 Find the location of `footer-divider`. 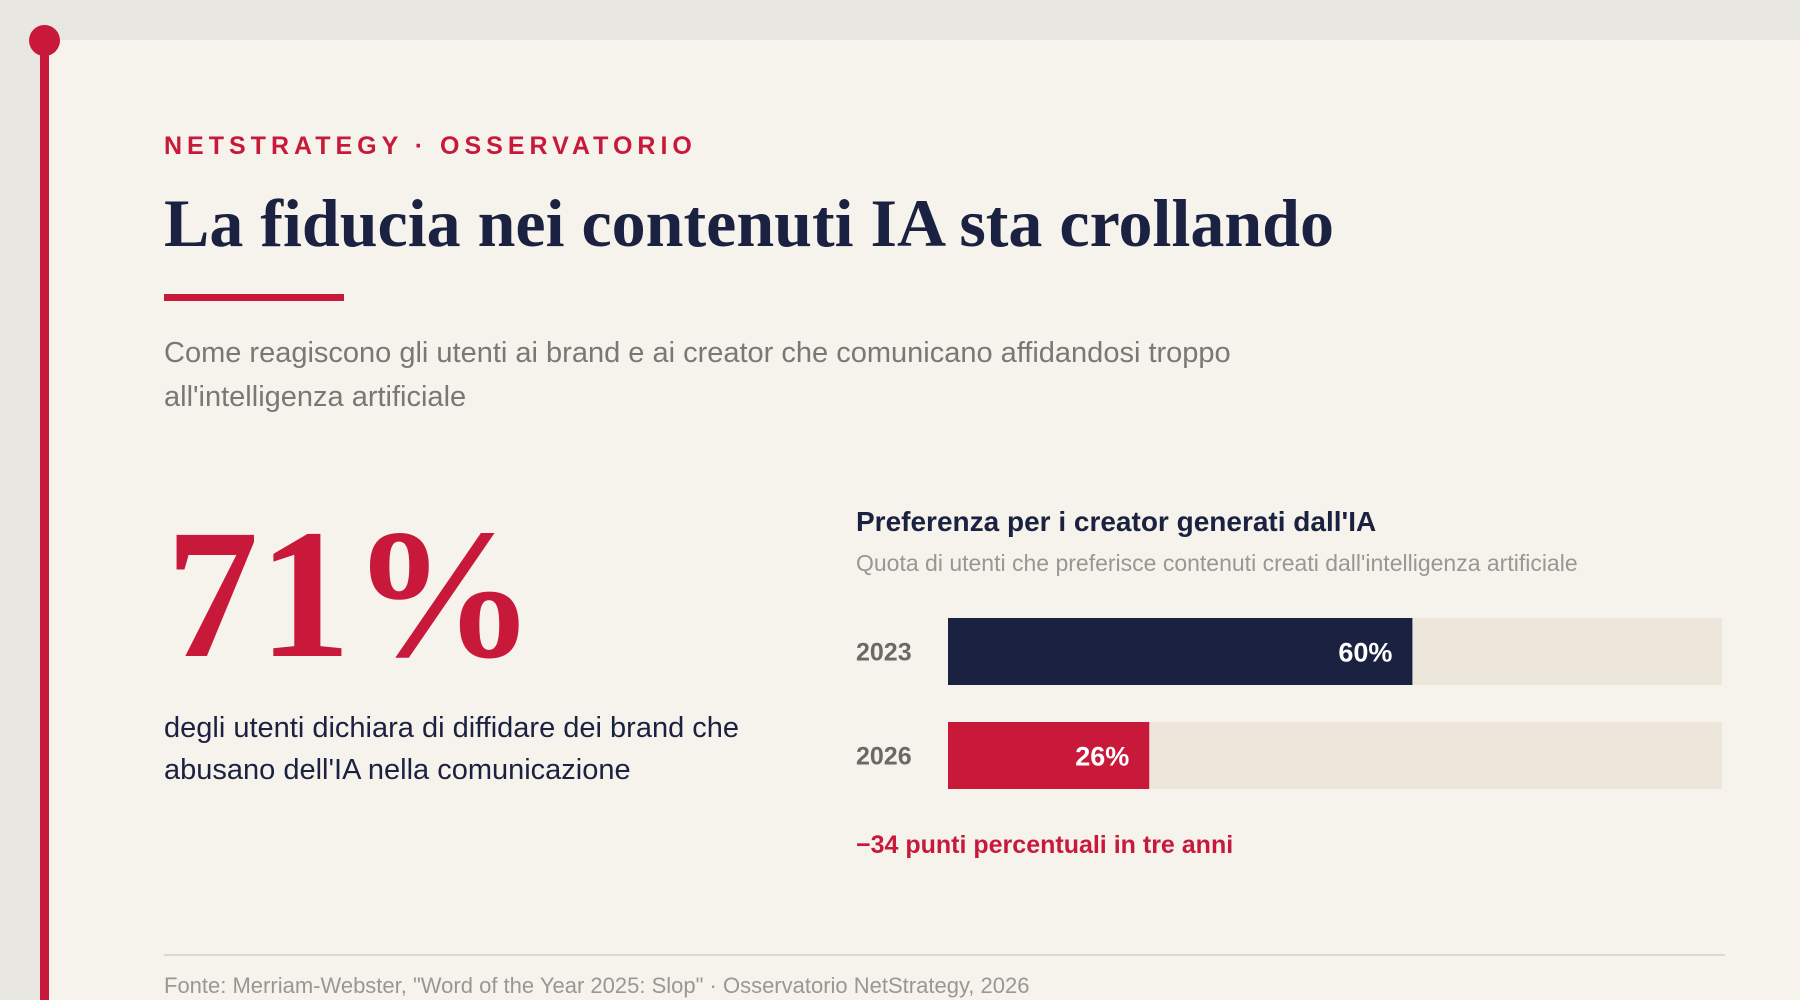

footer-divider is located at coordinates (944, 955).